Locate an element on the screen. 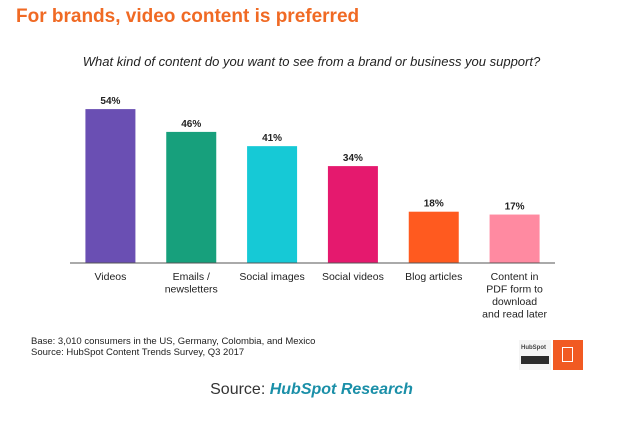  category-label-4: Social videos is located at coordinates (353, 277).